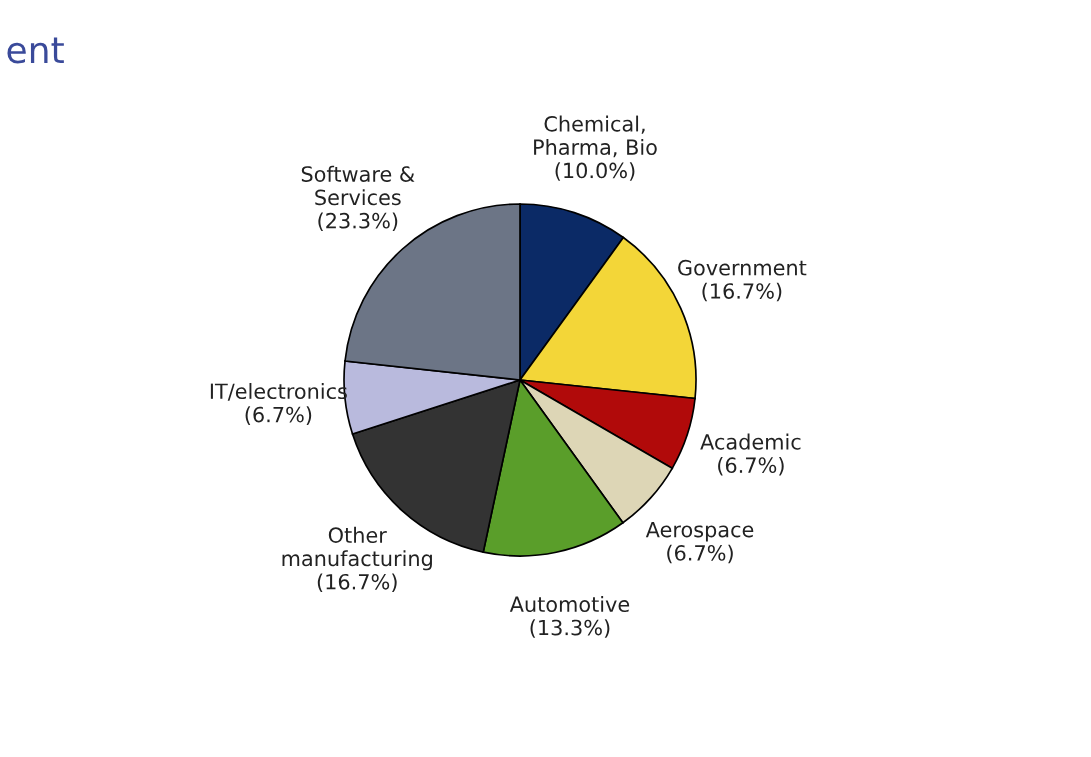 This screenshot has width=1091, height=757. I want to click on slice-label: Academic, so click(750, 441).